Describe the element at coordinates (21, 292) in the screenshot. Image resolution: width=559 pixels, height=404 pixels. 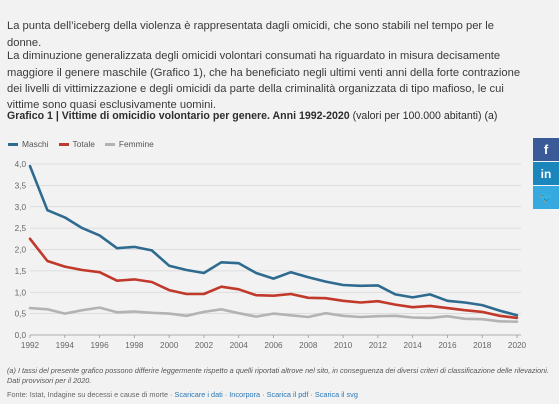
I see `y-tick-label: 1,0` at that location.